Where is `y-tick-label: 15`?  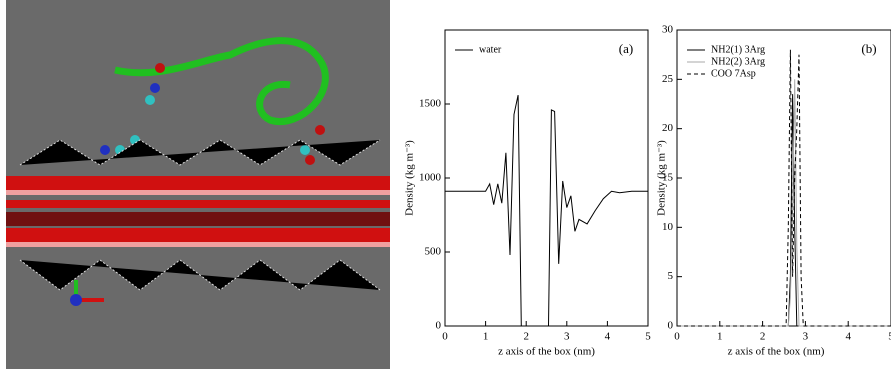 y-tick-label: 15 is located at coordinates (668, 178).